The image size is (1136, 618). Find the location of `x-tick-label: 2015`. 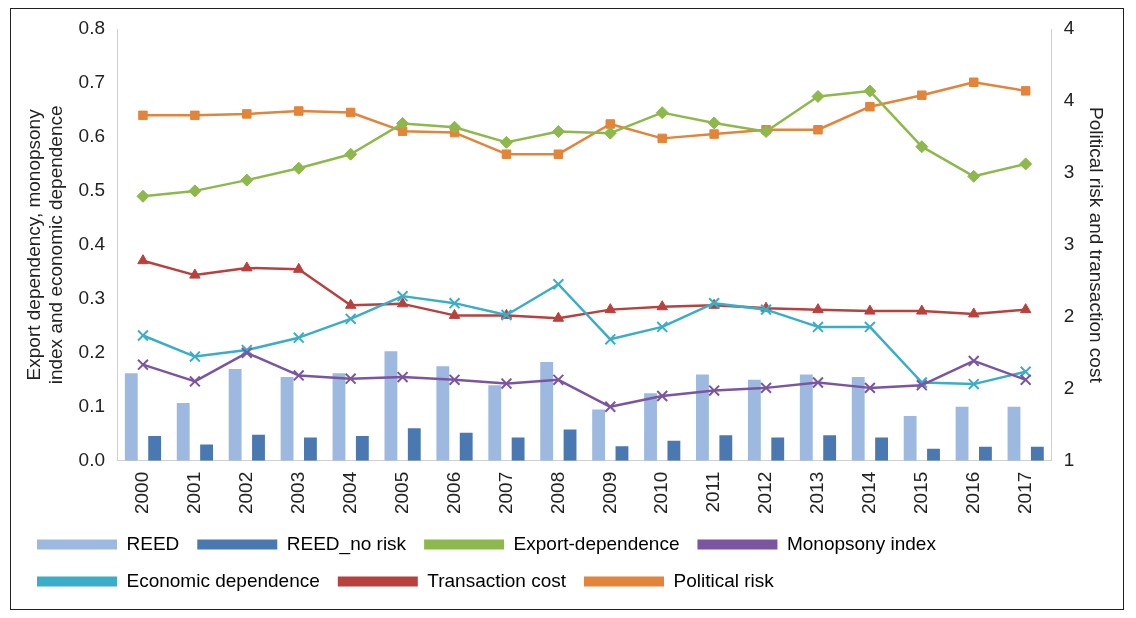

x-tick-label: 2015 is located at coordinates (921, 493).